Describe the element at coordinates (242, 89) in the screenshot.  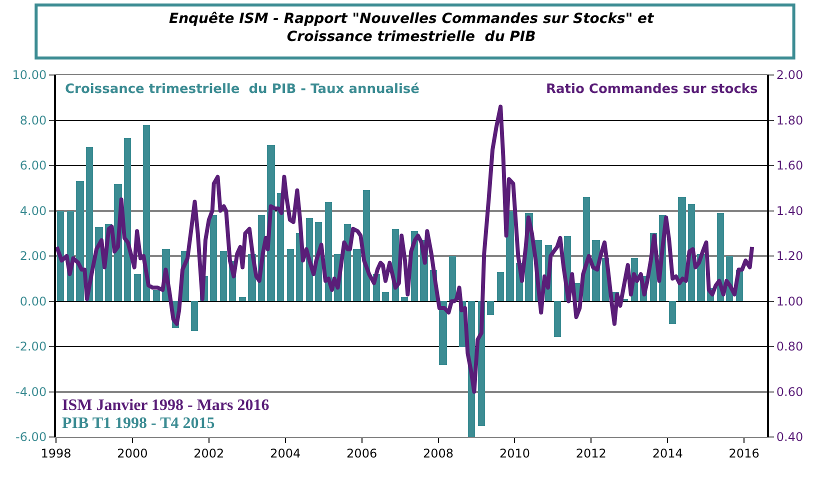
I see `y-axis-title: Croissance trimestrielle du PIB - Taux annualisé` at that location.